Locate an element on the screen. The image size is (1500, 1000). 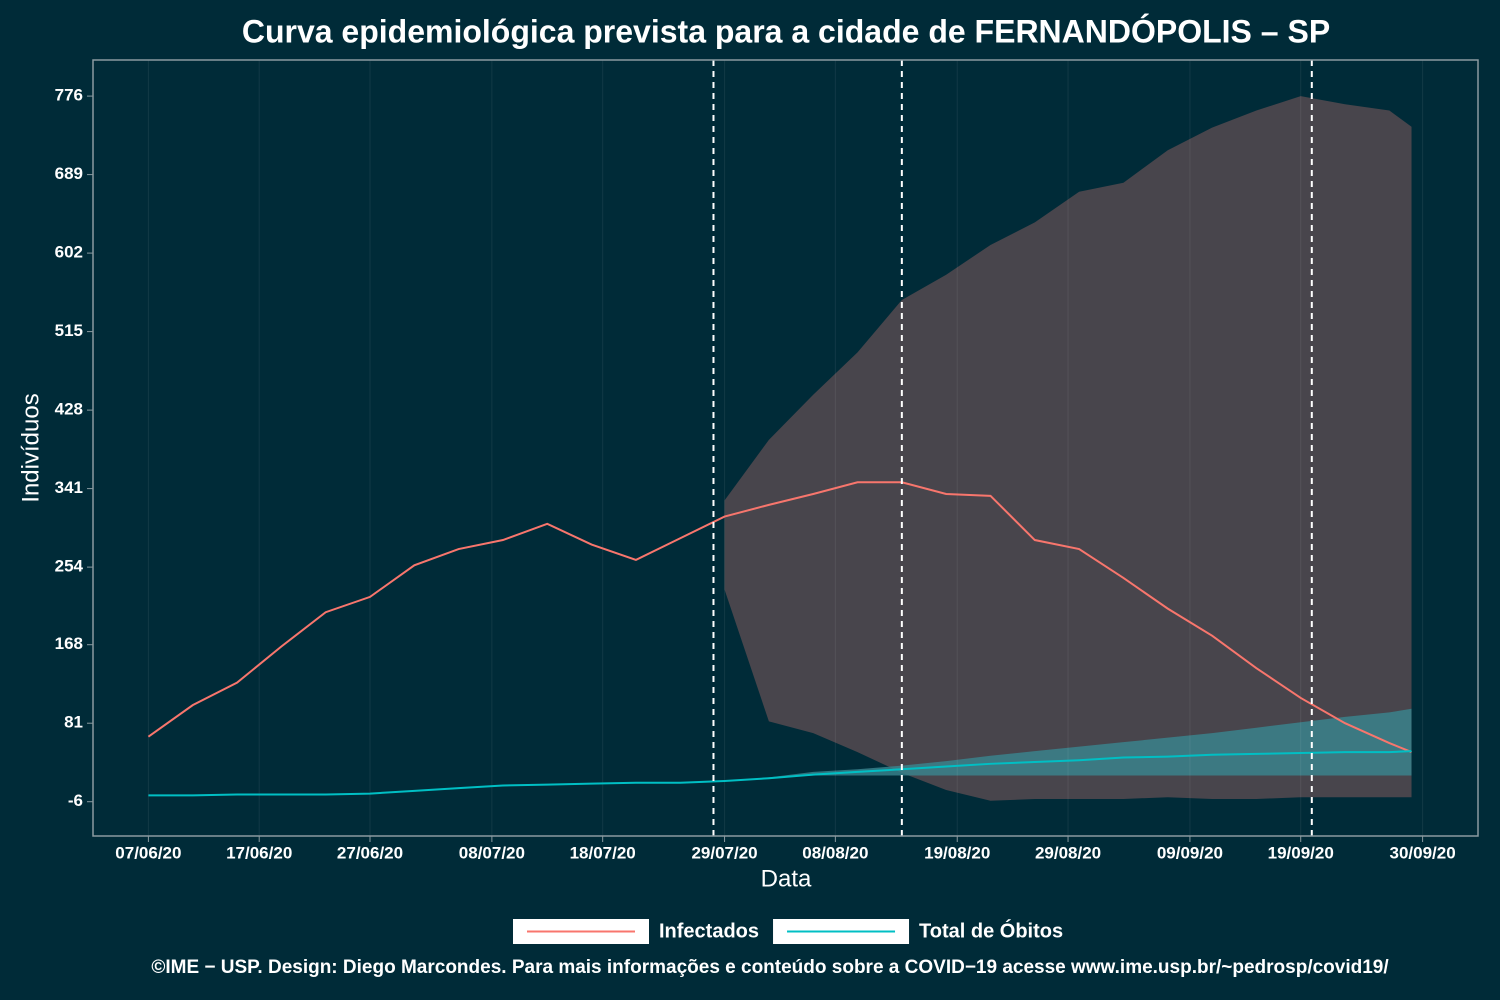
x-tick-label: 17/06/20 is located at coordinates (259, 852).